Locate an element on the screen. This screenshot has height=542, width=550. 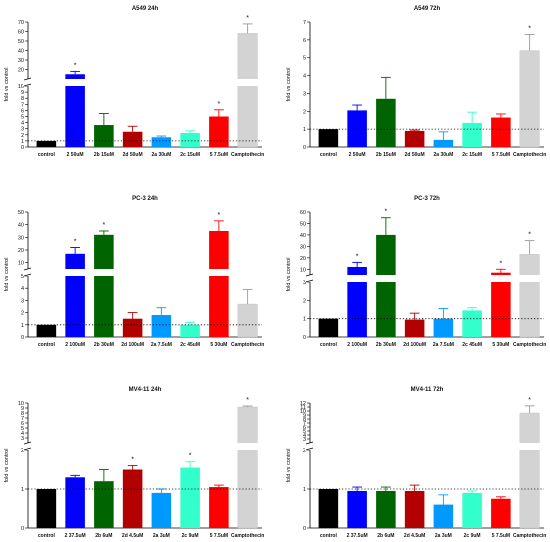
y-tick-label: 9 is located at coordinates (22, 93).